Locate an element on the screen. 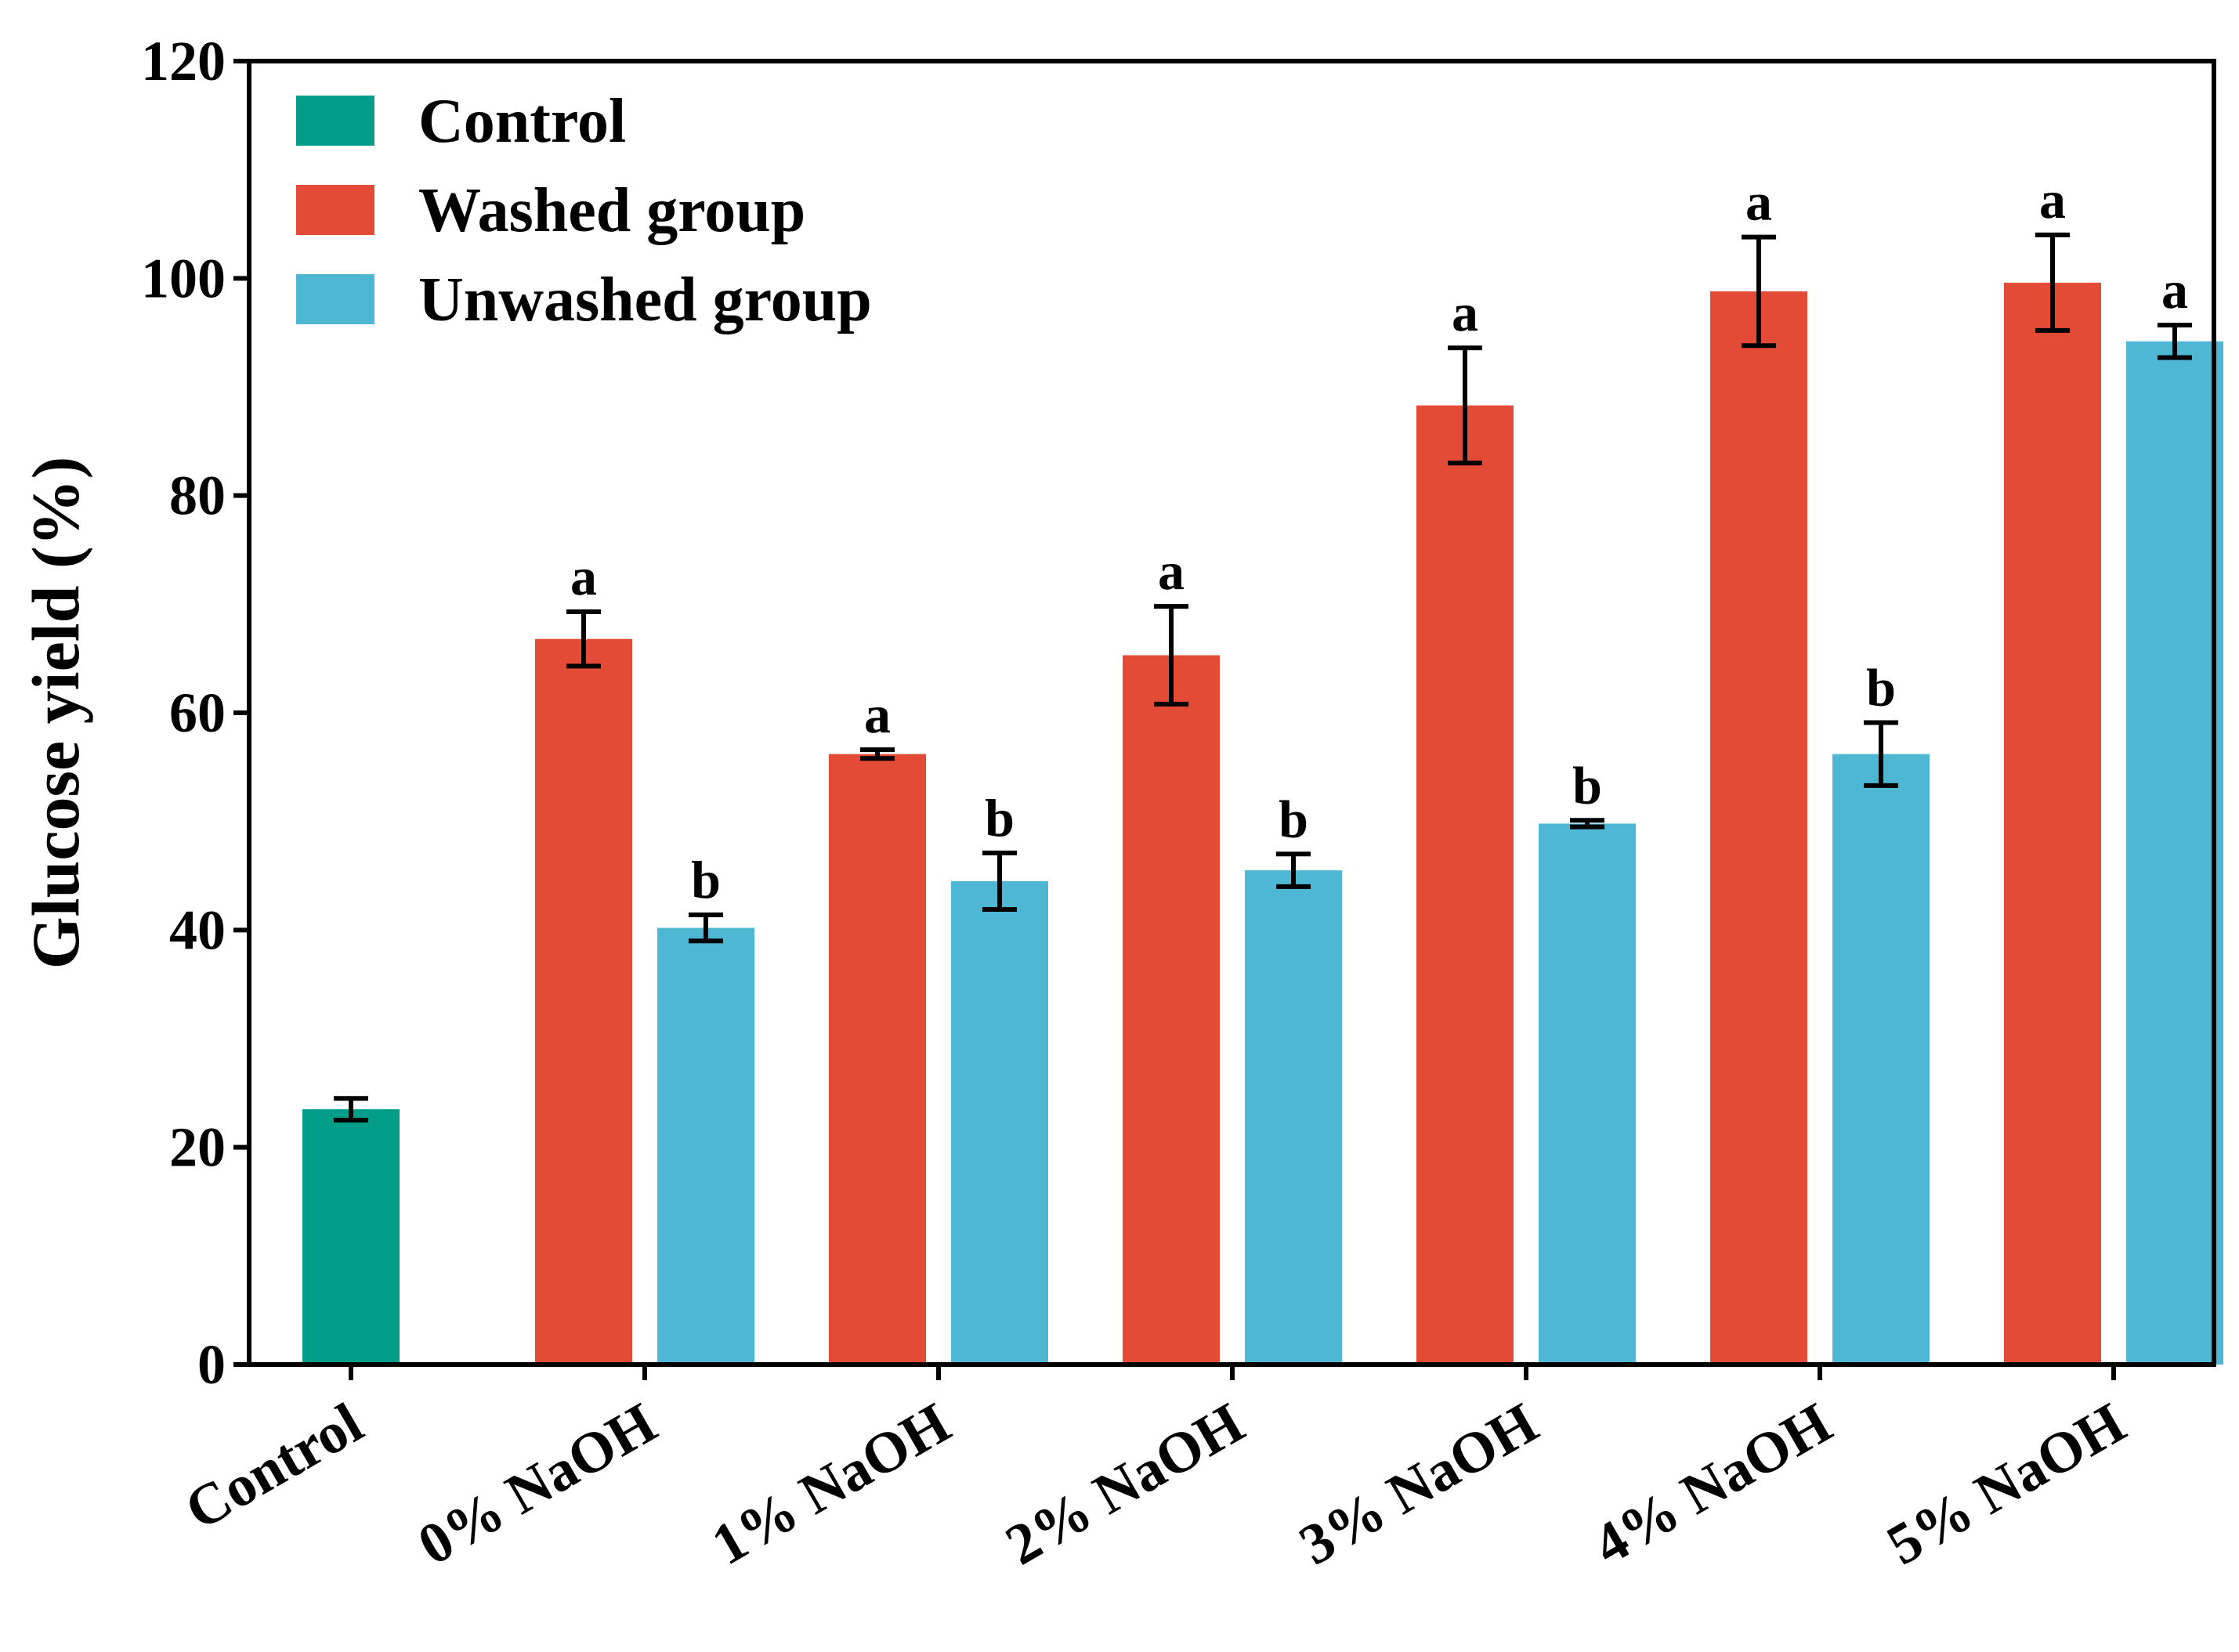 This screenshot has height=1652, width=2239. bar-washed-group-3pct-naoh is located at coordinates (1465, 885).